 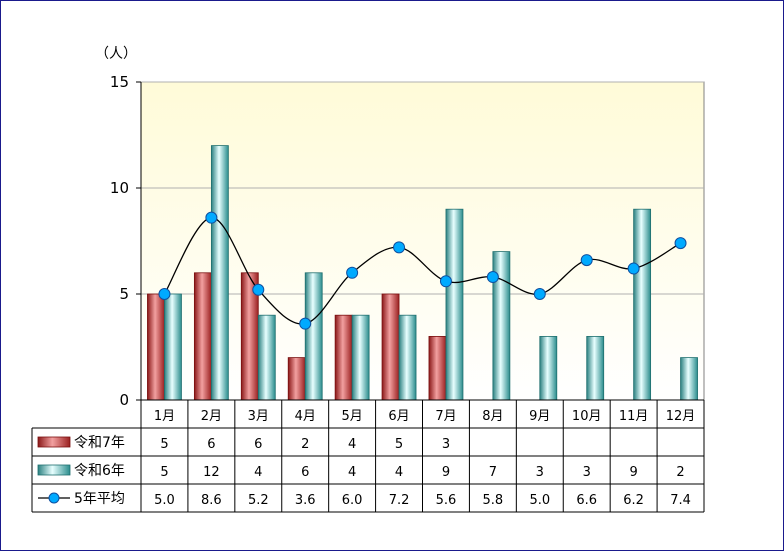 What do you see at coordinates (493, 472) in the screenshot?
I see `table-cell: 7` at bounding box center [493, 472].